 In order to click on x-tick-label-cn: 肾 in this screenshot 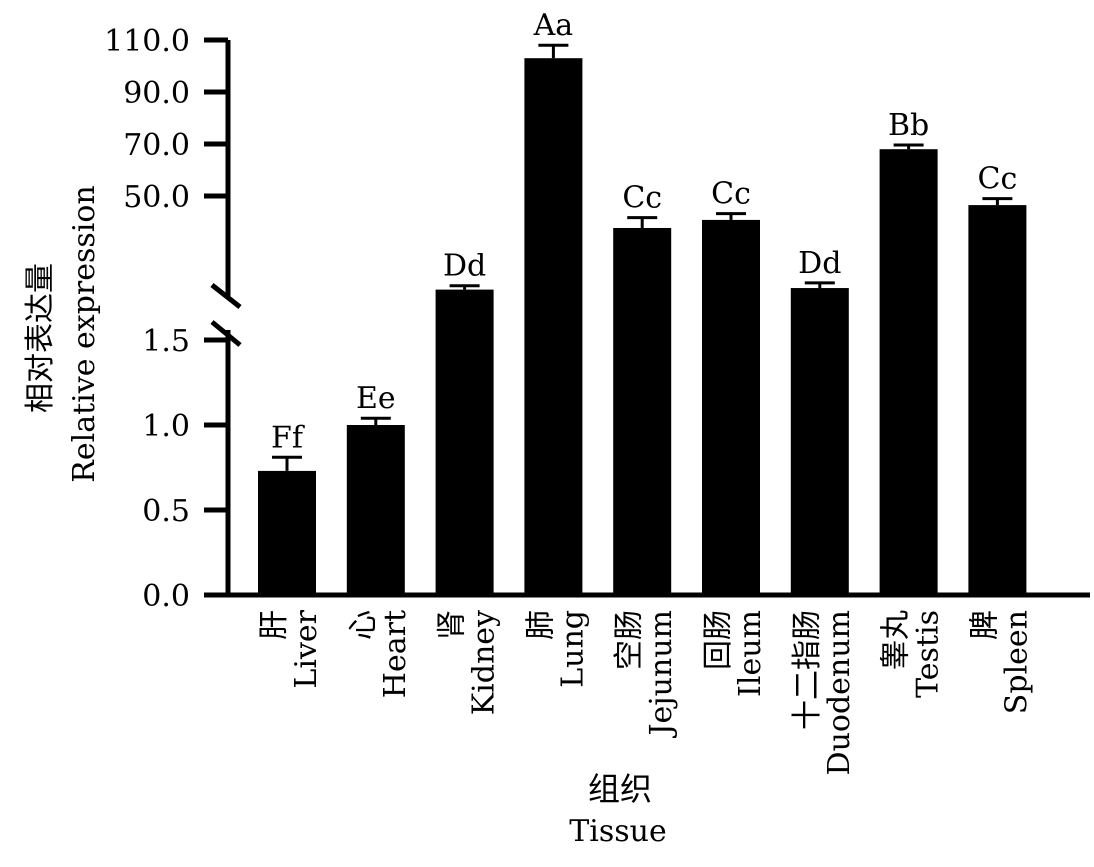, I will do `click(452, 625)`.